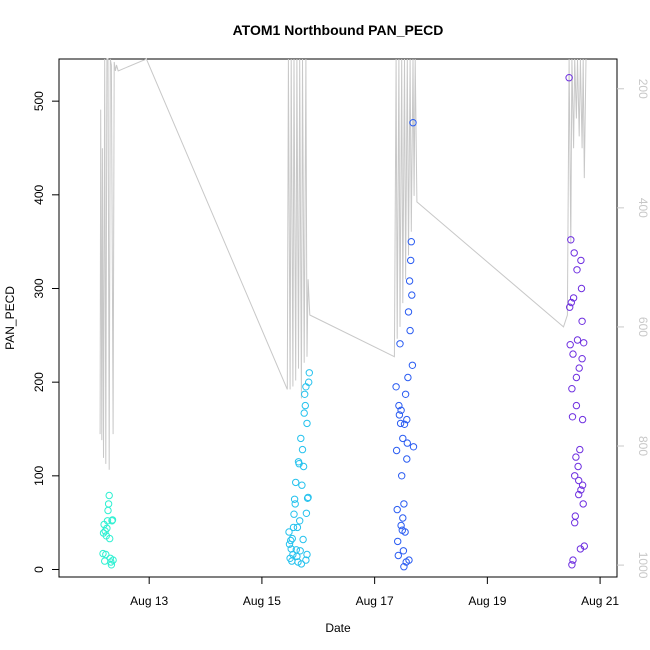 Image resolution: width=650 pixels, height=650 pixels. I want to click on x-tick-label: Aug 21, so click(600, 601).